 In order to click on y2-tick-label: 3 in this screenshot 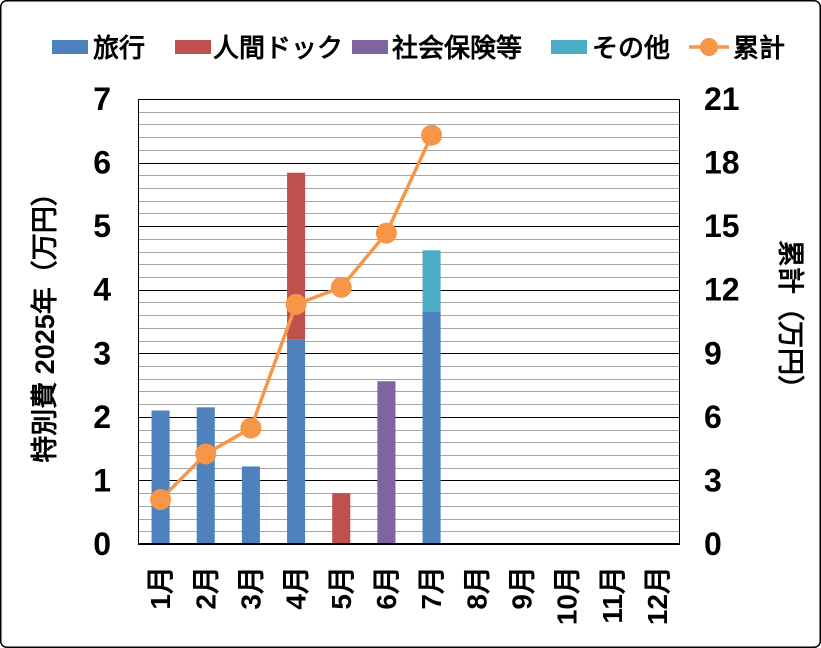, I will do `click(713, 480)`.